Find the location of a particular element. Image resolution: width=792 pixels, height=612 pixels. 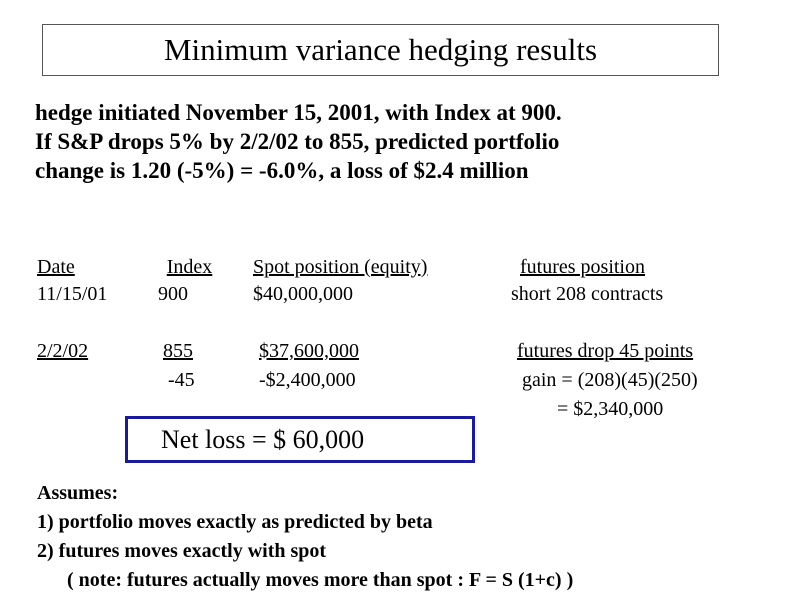

net-loss-box: Net loss = $ 60,000 is located at coordinates (300, 439).